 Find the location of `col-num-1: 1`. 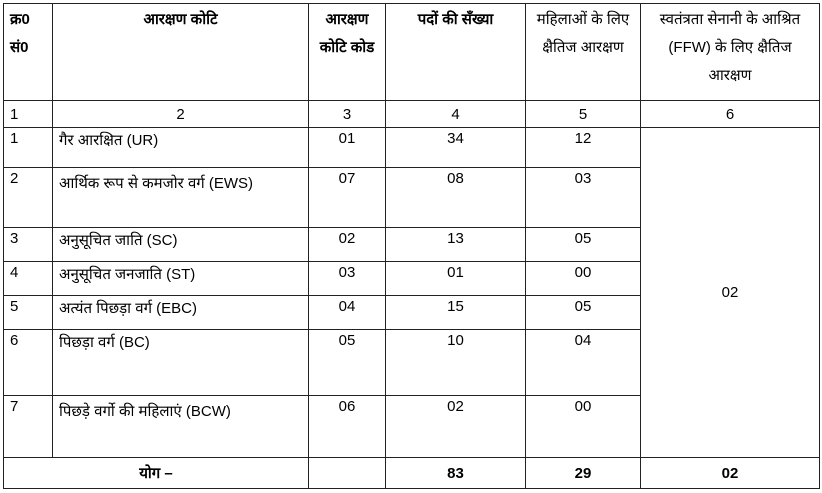

col-num-1: 1 is located at coordinates (28, 114).